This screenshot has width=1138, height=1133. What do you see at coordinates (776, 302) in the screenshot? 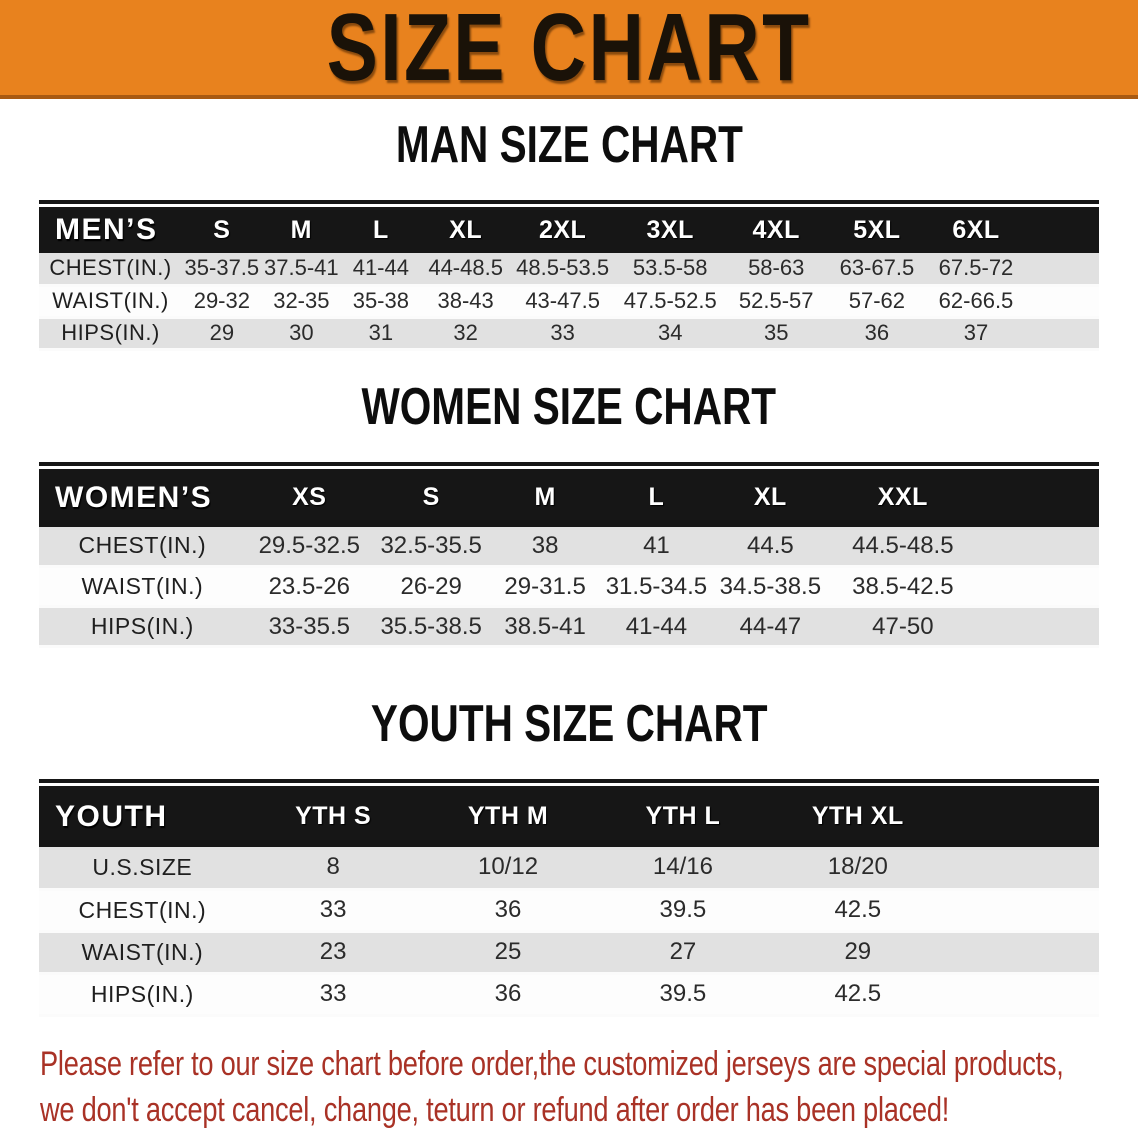
I see `size-value-cell: 52.5-57` at bounding box center [776, 302].